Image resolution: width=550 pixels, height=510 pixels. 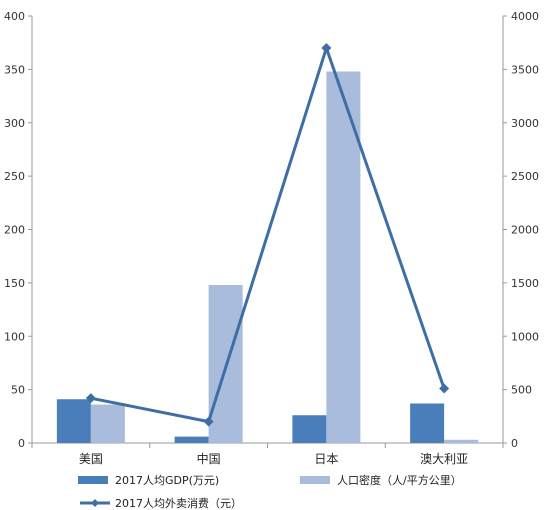 I want to click on right-tick-label: 500, so click(x=521, y=390).